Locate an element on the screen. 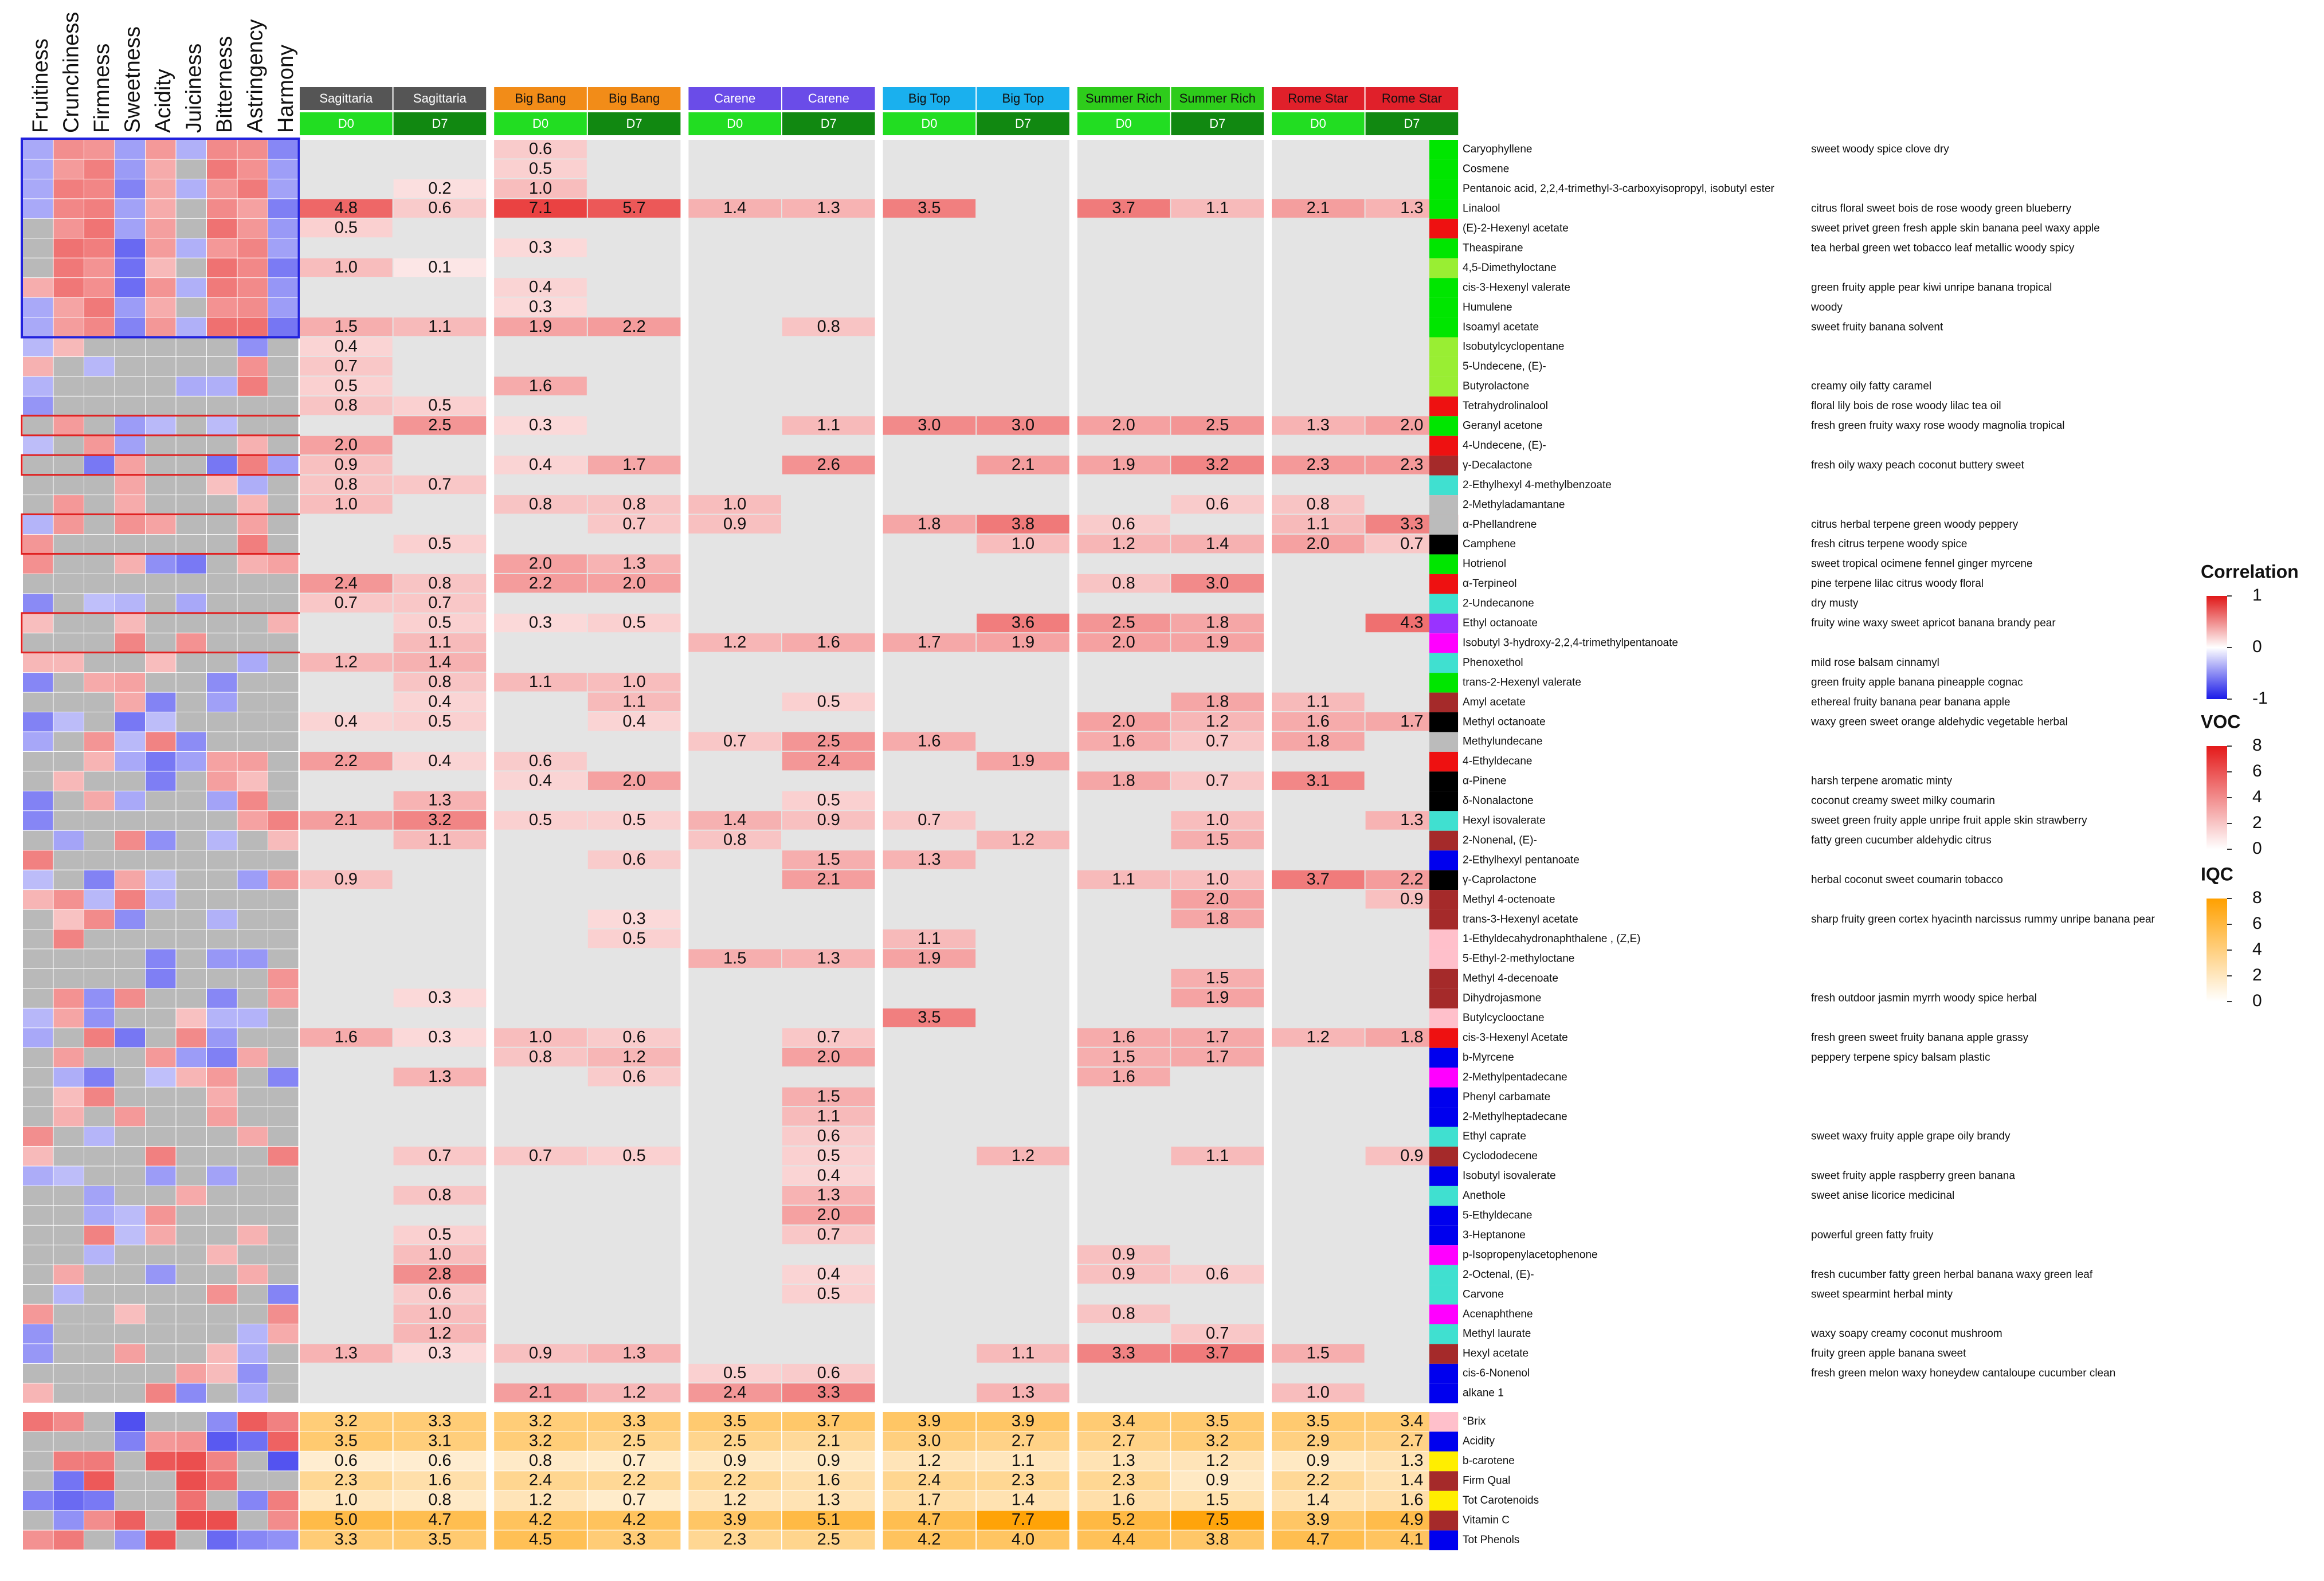  voc-row-label: 5-Ethyl-2-methyloctane is located at coordinates (1518, 959).